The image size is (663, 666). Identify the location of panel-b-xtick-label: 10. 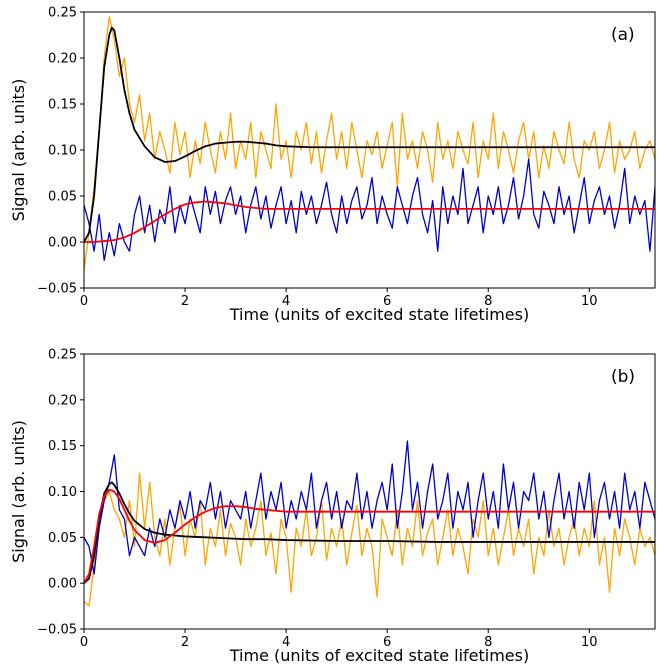
(589, 642).